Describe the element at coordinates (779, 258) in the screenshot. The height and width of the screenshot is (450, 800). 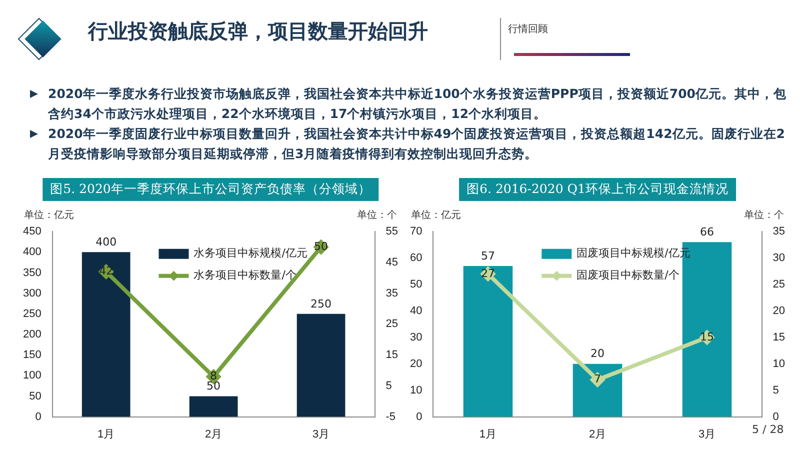
I see `y2-tick-label: 30` at that location.